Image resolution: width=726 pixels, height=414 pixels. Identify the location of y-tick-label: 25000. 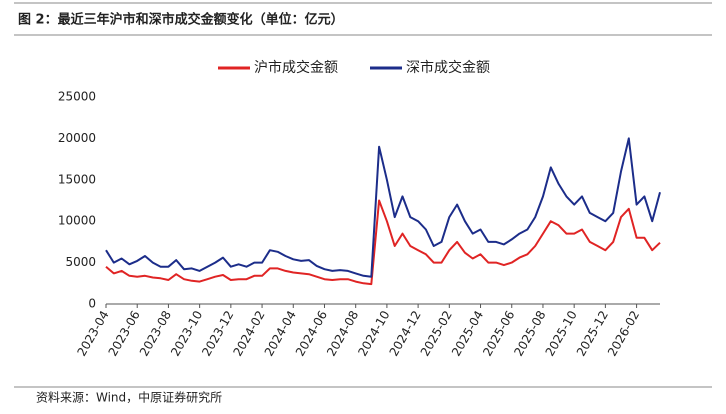
(77, 97).